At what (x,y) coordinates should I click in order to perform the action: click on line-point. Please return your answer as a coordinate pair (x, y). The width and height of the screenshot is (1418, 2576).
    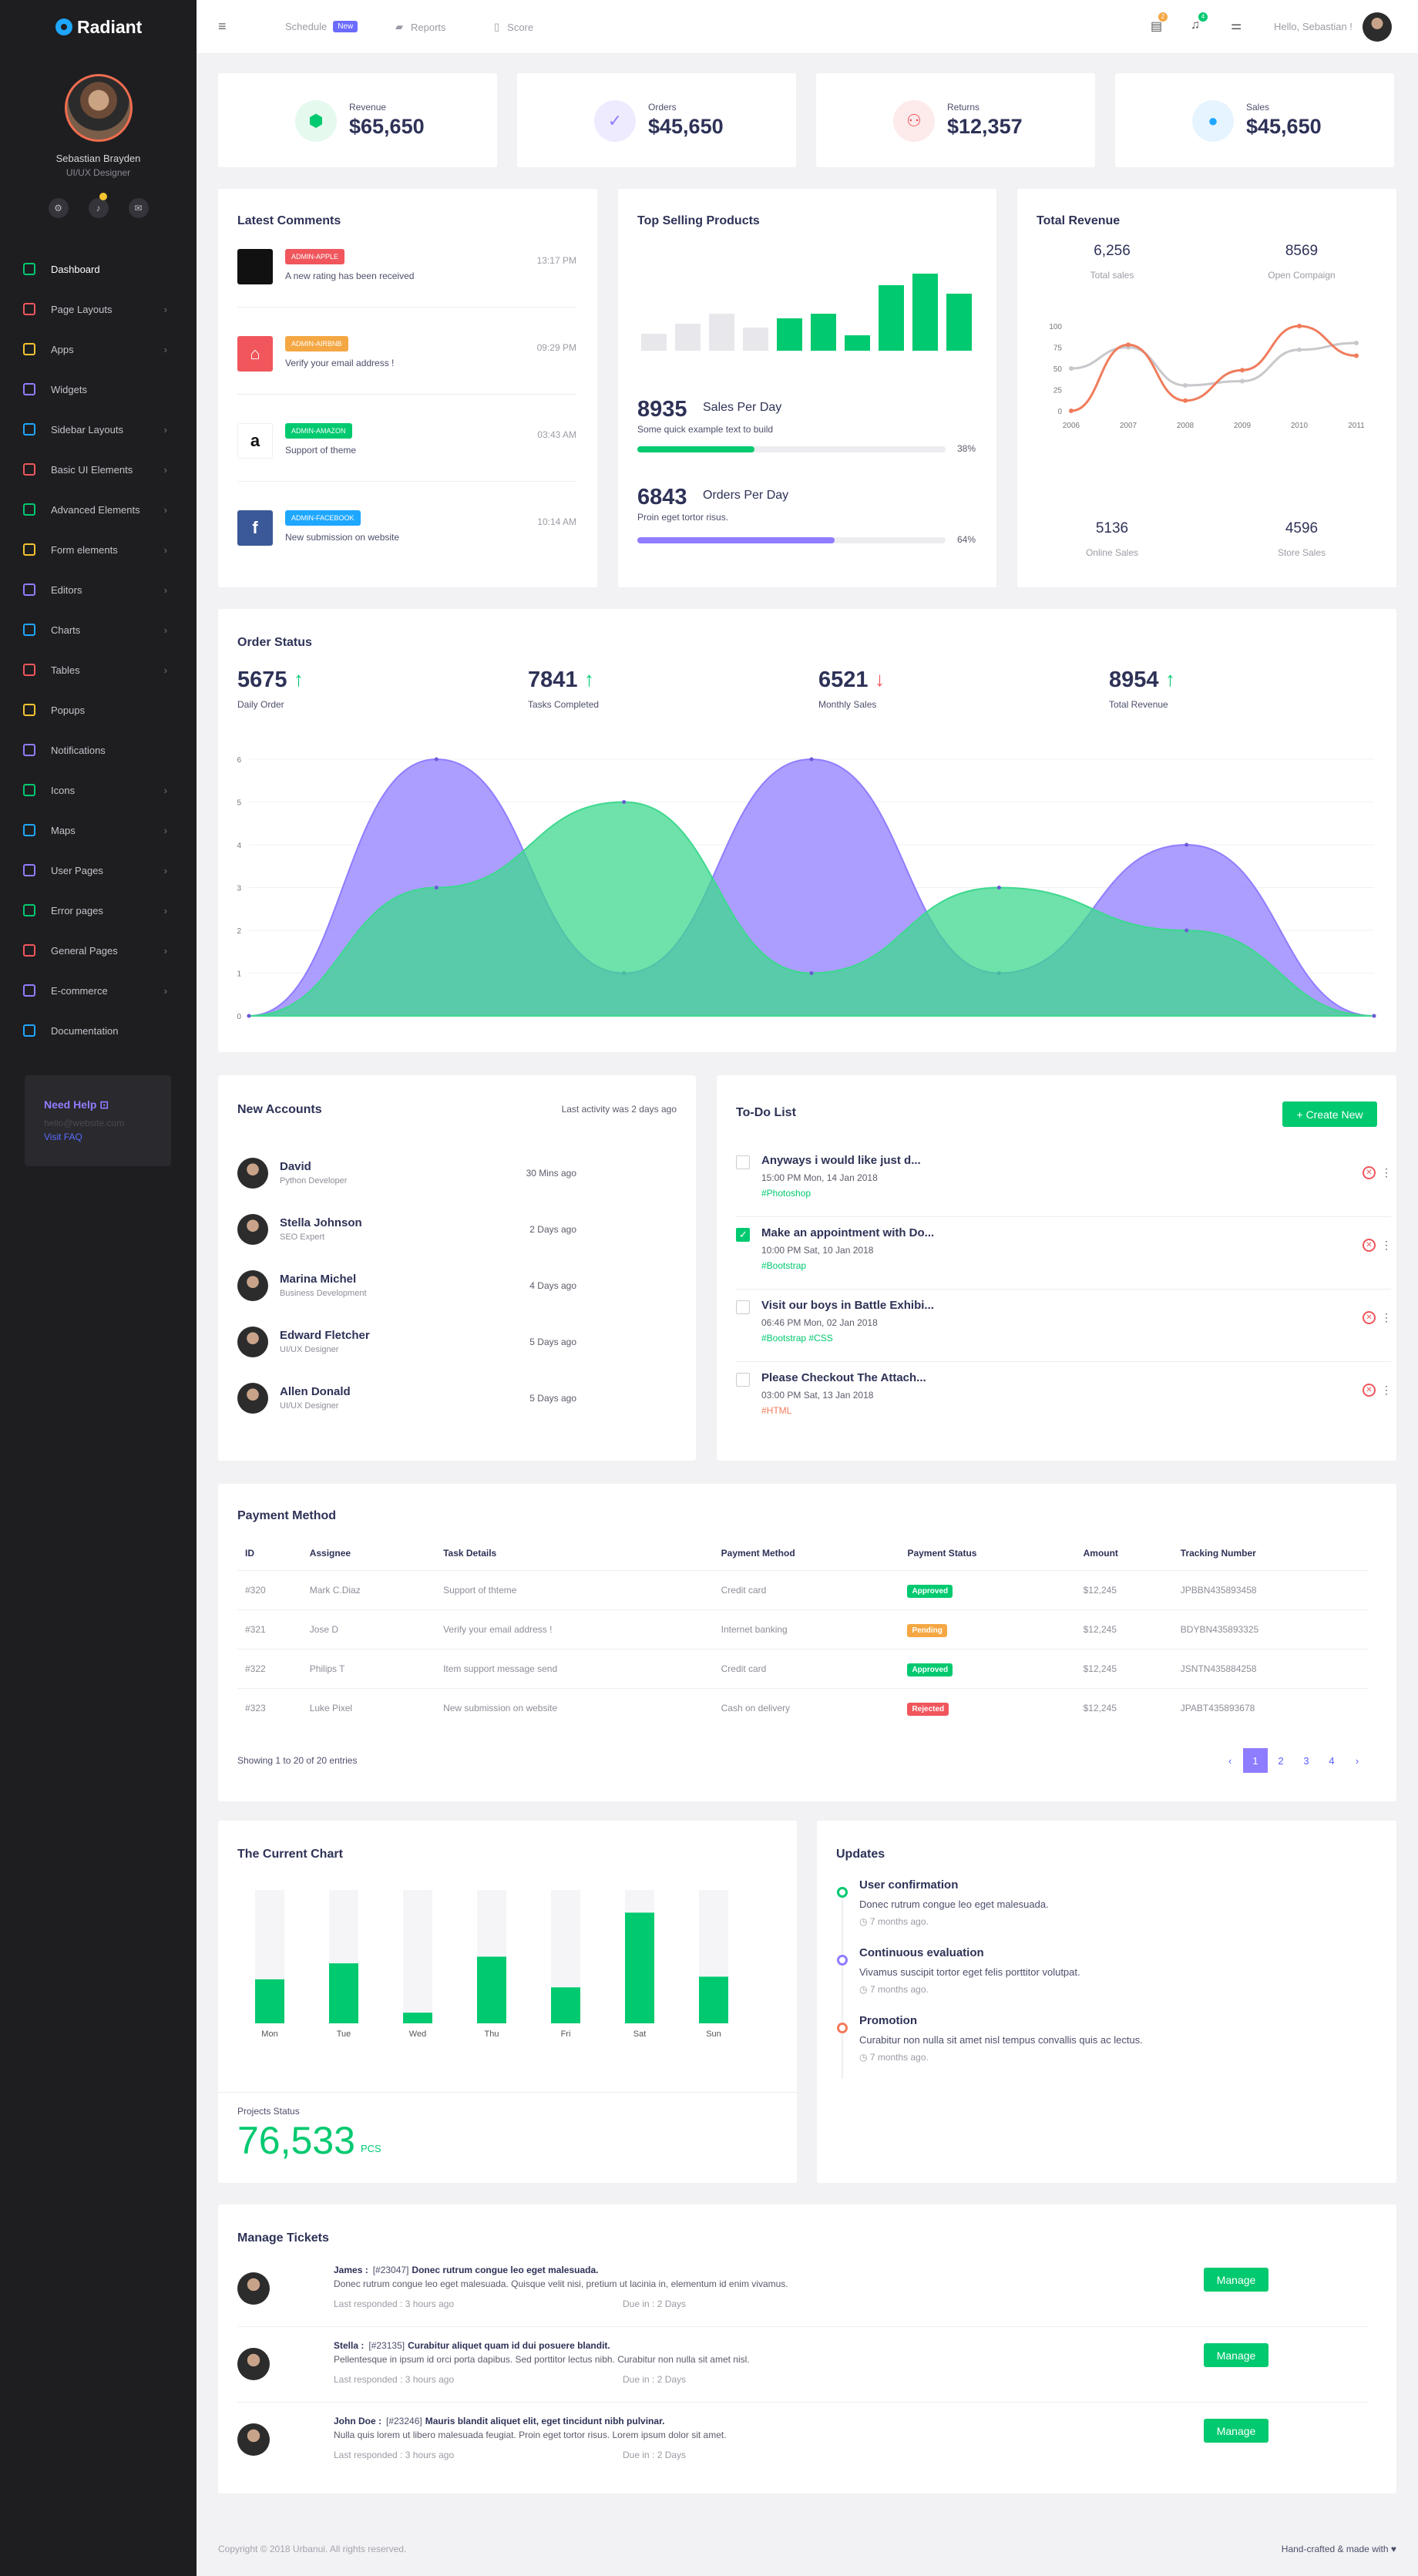
    Looking at the image, I should click on (1186, 400).